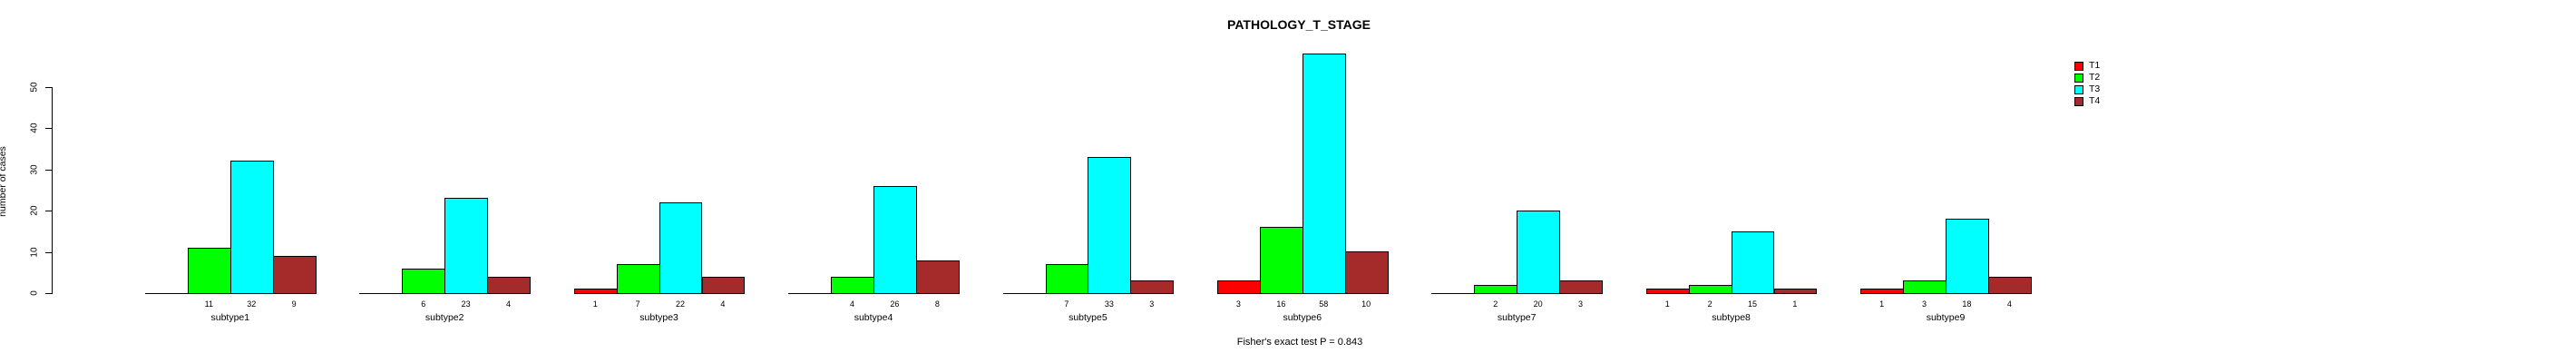  Describe the element at coordinates (34, 87) in the screenshot. I see `y-tick-label: 50` at that location.